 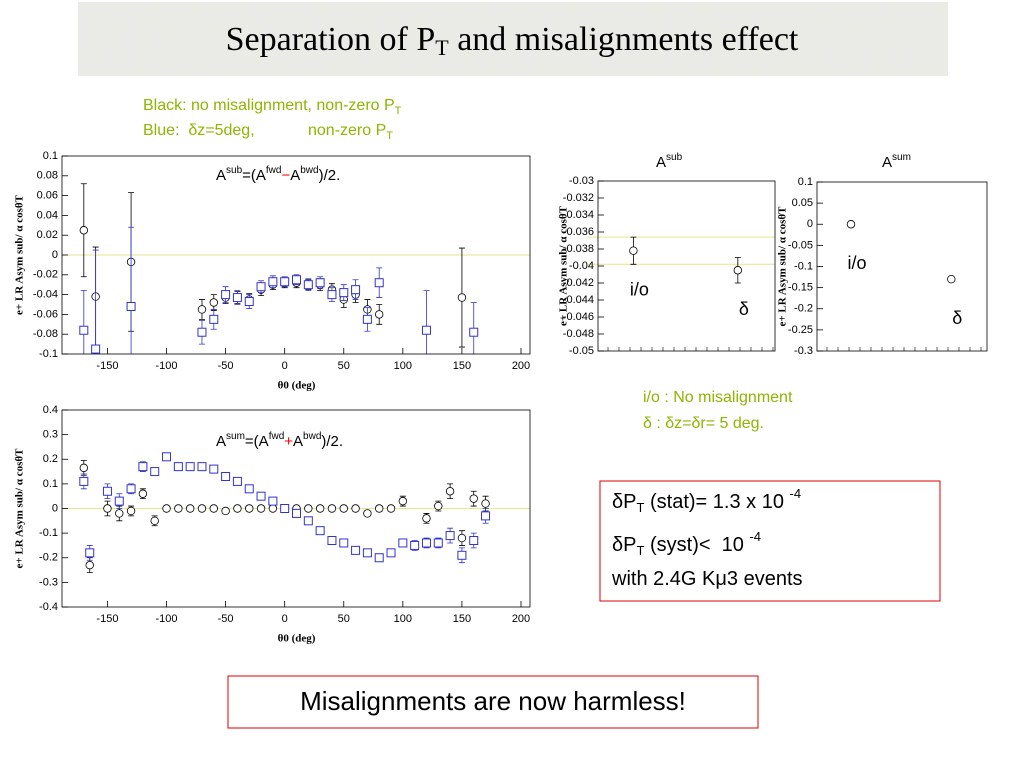 What do you see at coordinates (681, 260) in the screenshot?
I see `plot` at bounding box center [681, 260].